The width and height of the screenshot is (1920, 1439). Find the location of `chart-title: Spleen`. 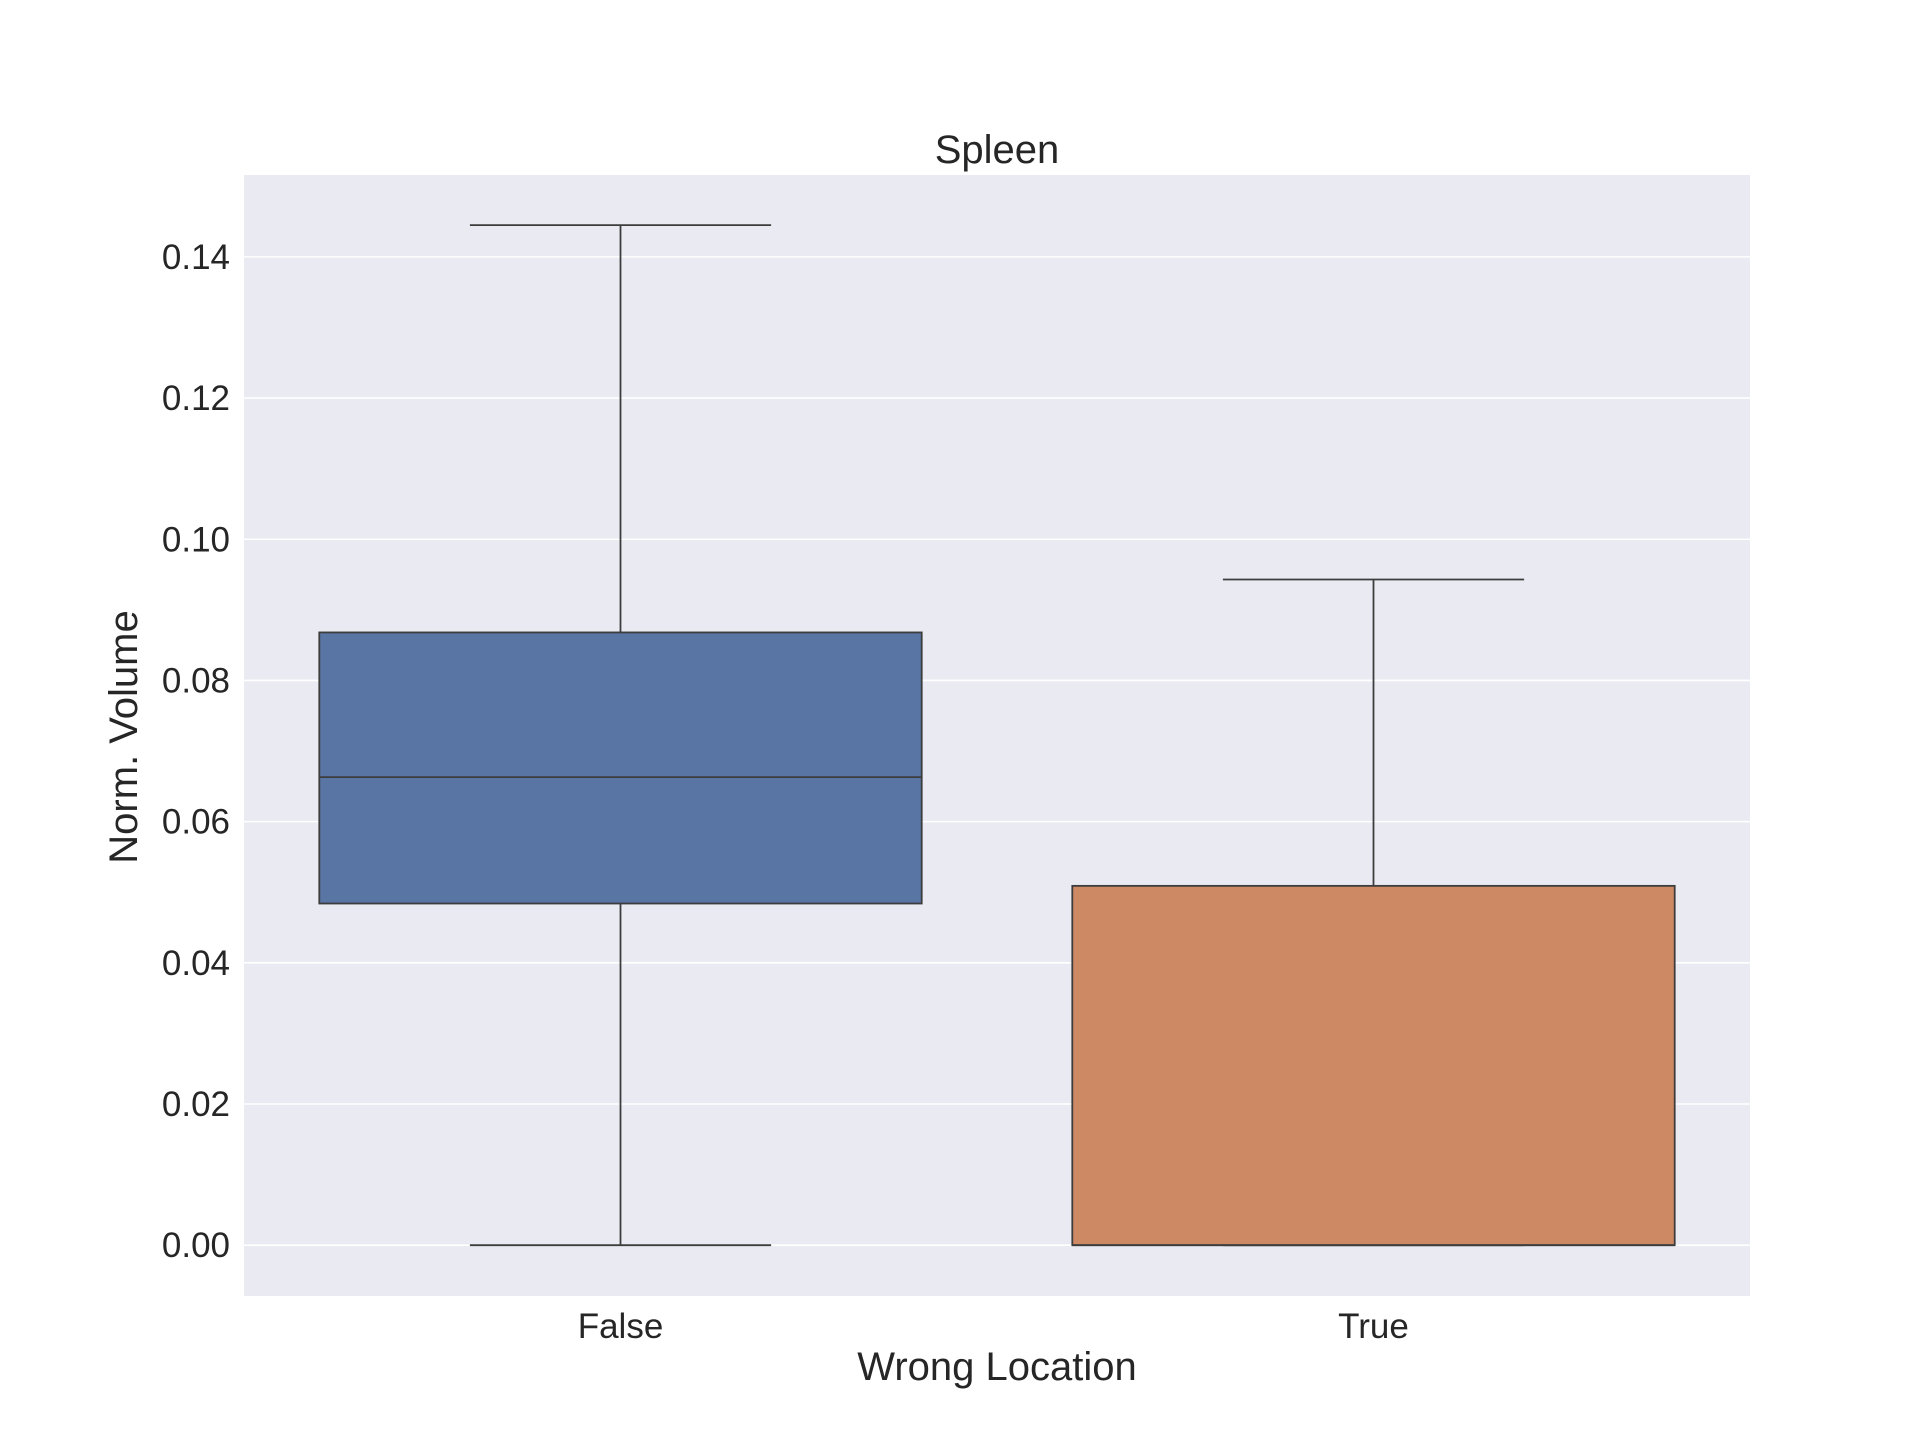

chart-title: Spleen is located at coordinates (997, 150).